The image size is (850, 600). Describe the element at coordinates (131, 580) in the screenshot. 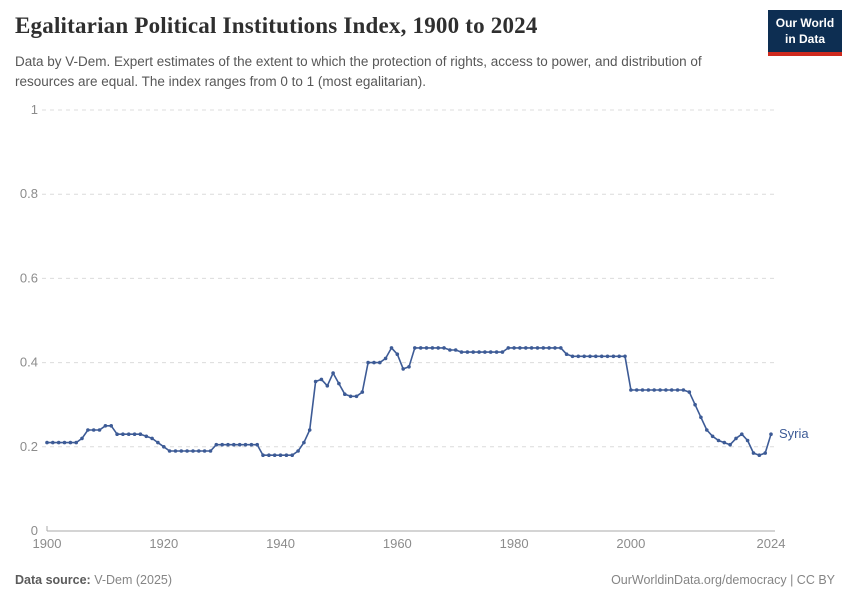

I see `data-source-value: V-Dem (2025)` at that location.